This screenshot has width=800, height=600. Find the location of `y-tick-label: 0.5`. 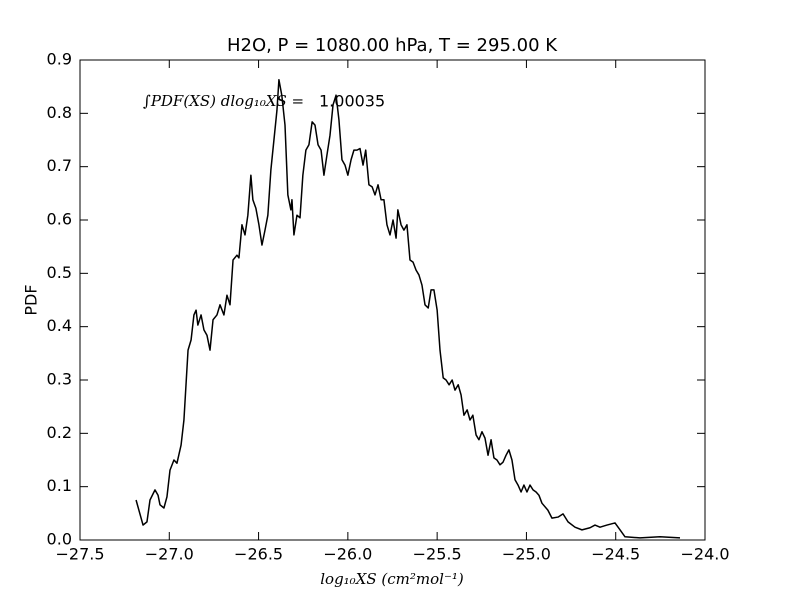

y-tick-label: 0.5 is located at coordinates (59, 272).